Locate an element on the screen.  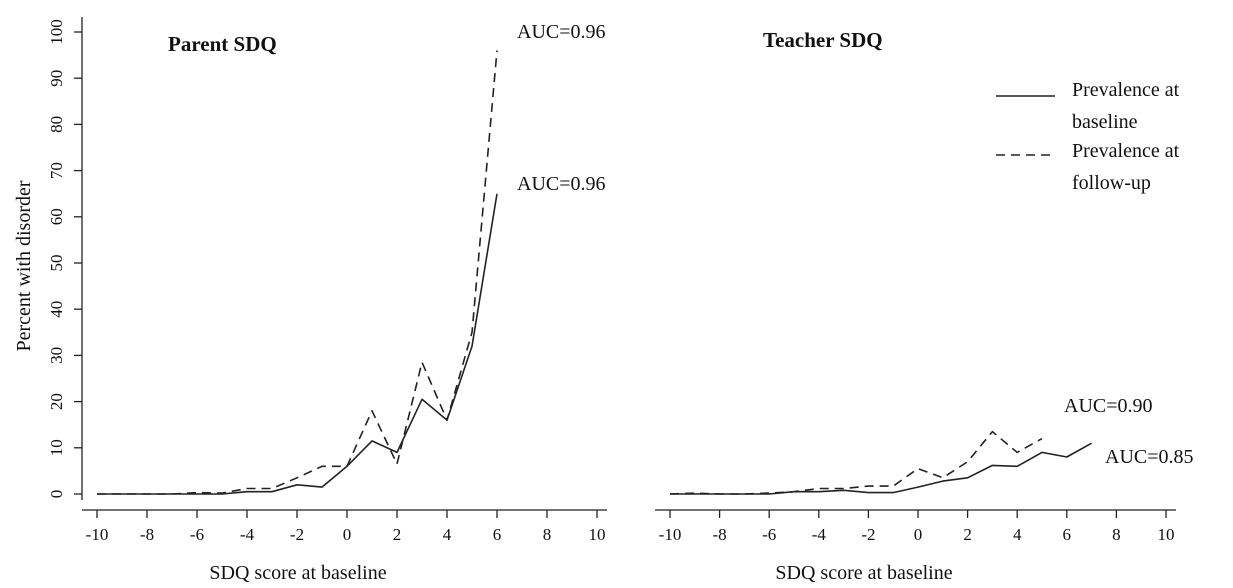
panel-title-teacher: Teacher SDQ is located at coordinates (823, 40).